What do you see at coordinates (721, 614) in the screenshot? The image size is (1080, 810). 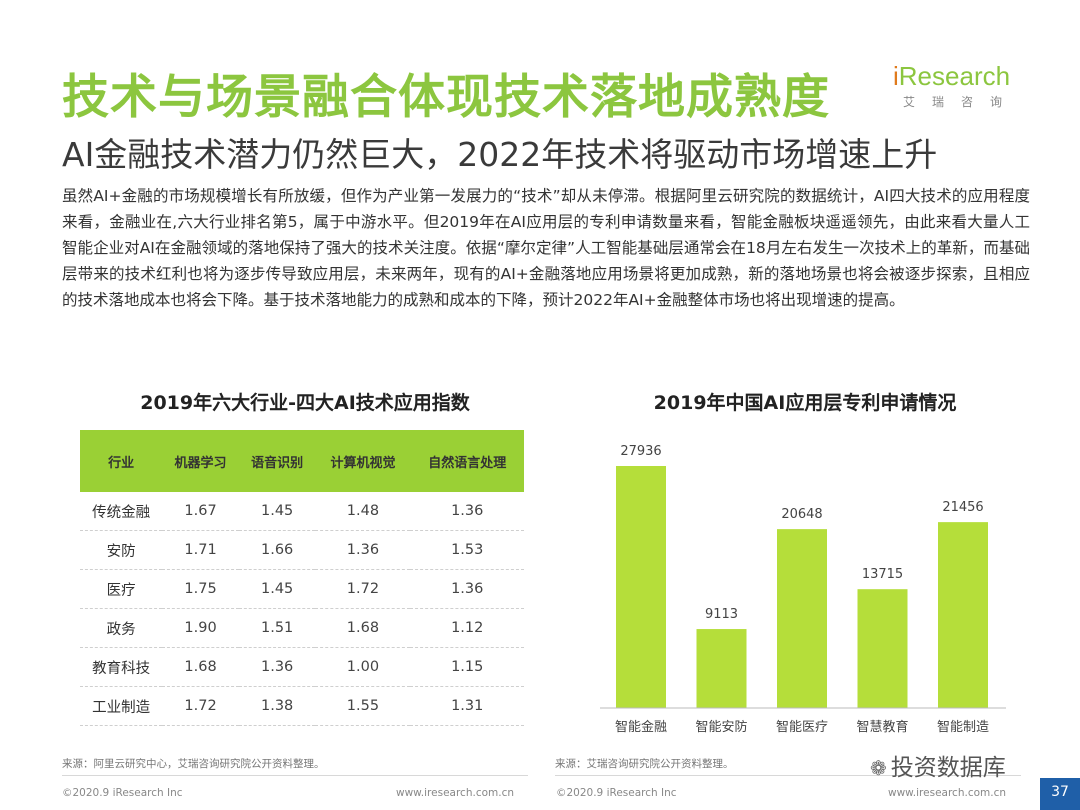 I see `bar-value-label: 9113` at bounding box center [721, 614].